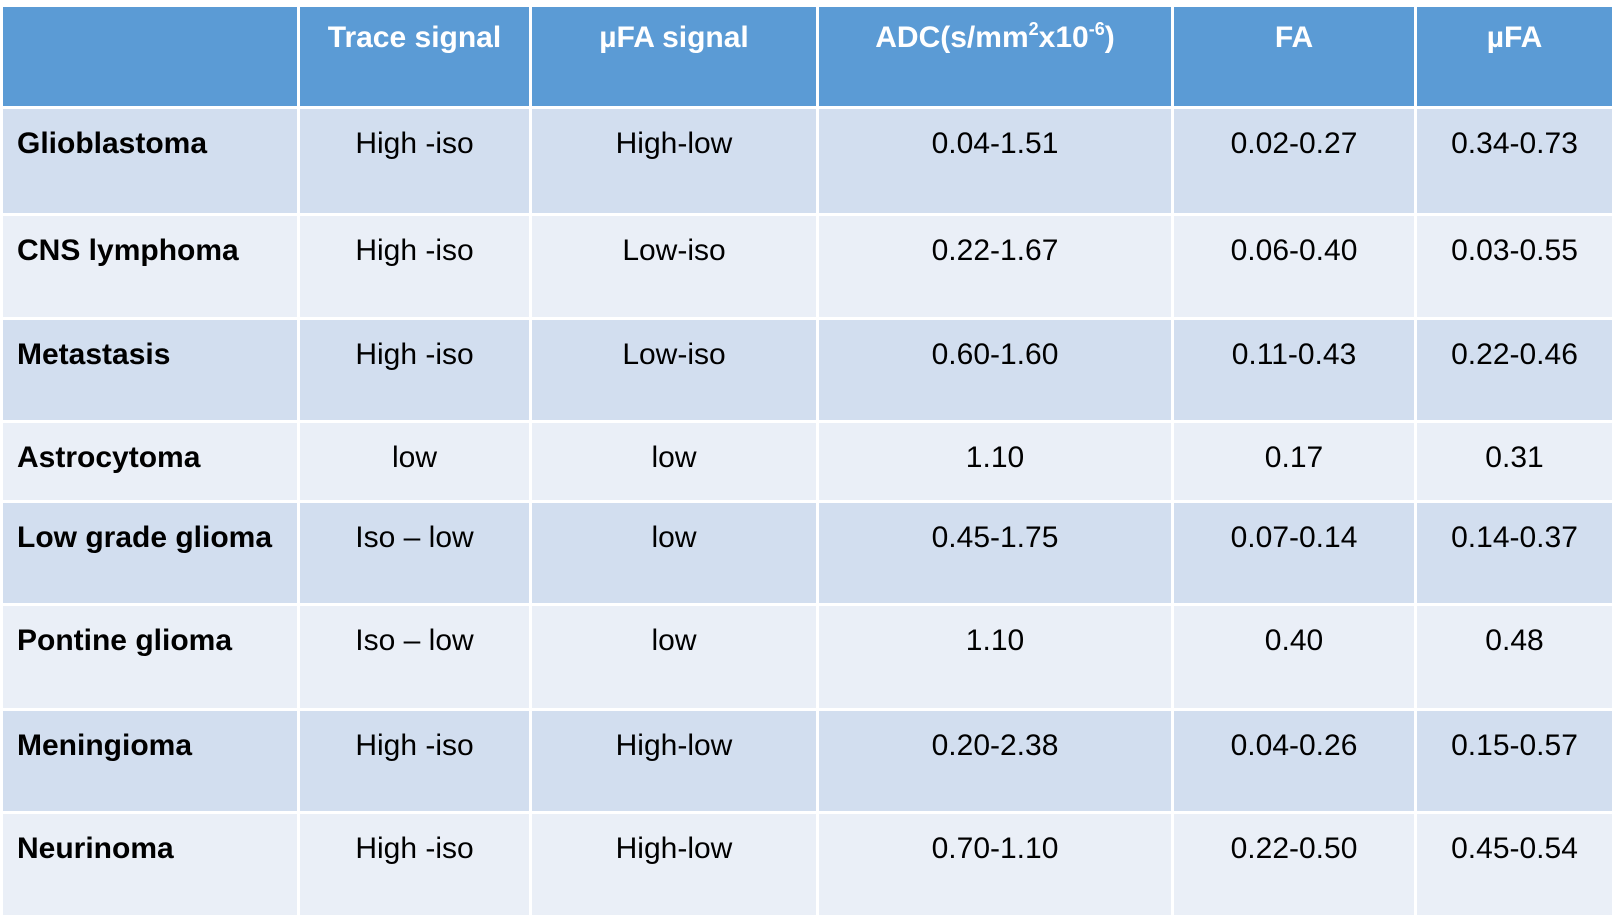  What do you see at coordinates (1294, 370) in the screenshot?
I see `cell: 0.11-0.43` at bounding box center [1294, 370].